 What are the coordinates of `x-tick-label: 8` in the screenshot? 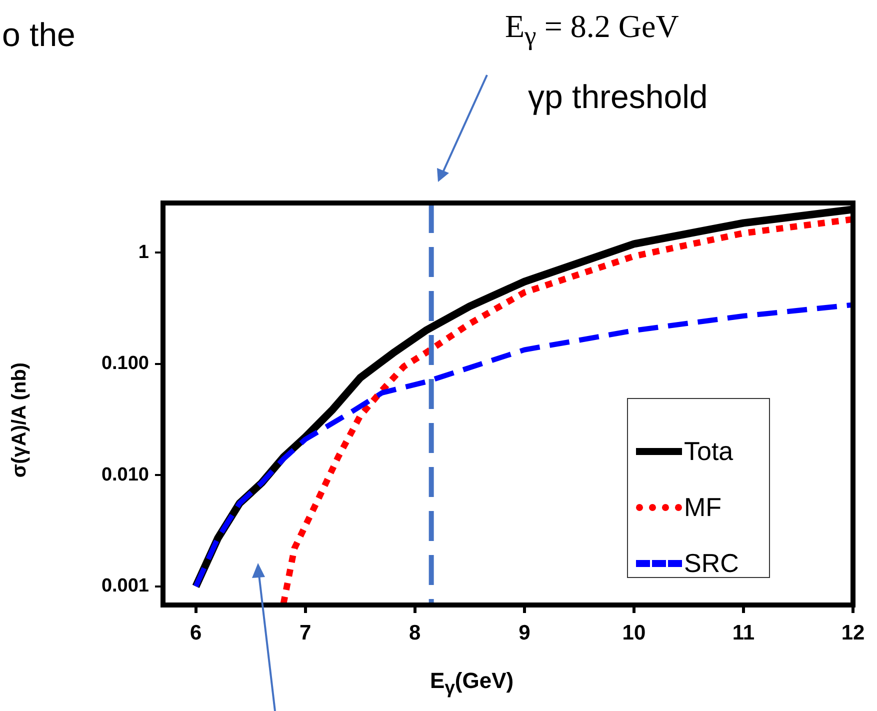 It's located at (415, 632).